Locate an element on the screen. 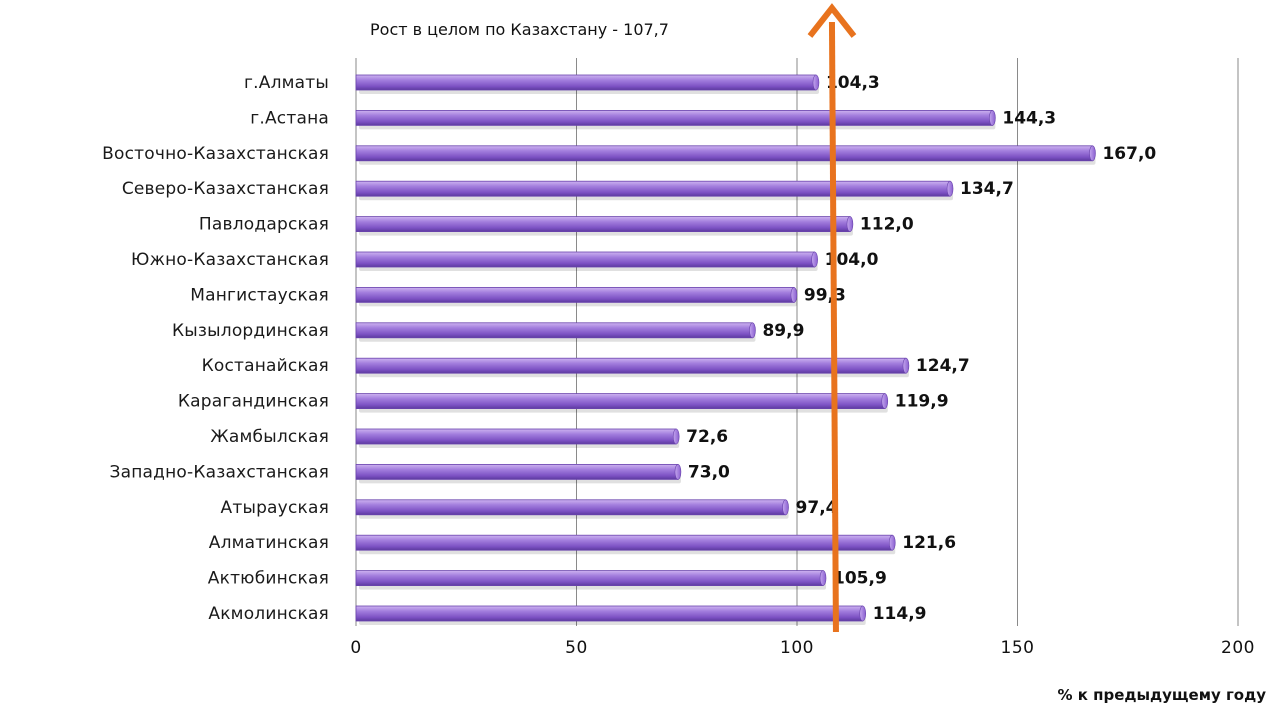 The width and height of the screenshot is (1273, 708). x-axis-title: % к предыдущему году is located at coordinates (1161, 695).